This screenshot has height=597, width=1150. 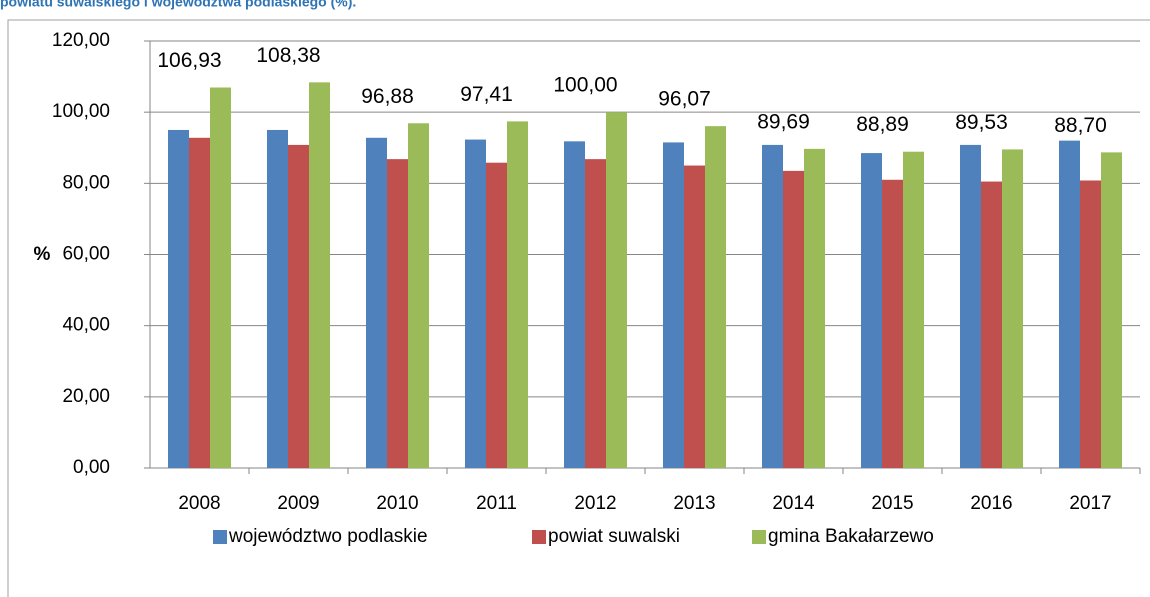 I want to click on data-label: 88,89, so click(x=882, y=124).